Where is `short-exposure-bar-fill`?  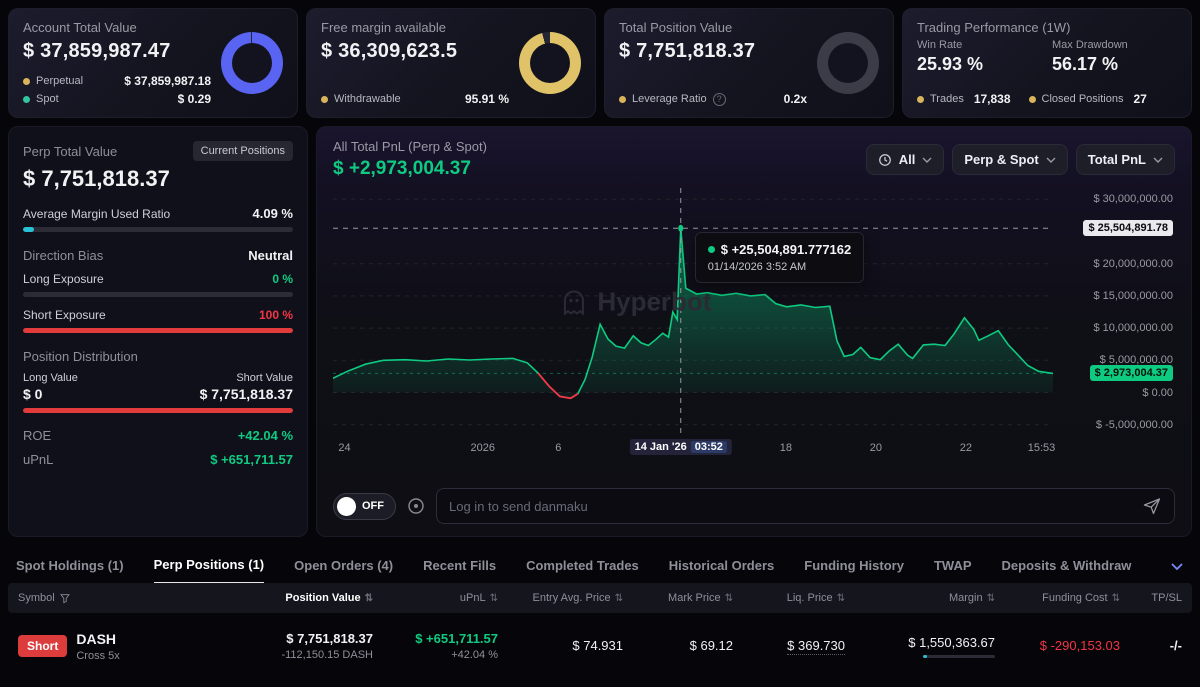
short-exposure-bar-fill is located at coordinates (158, 330).